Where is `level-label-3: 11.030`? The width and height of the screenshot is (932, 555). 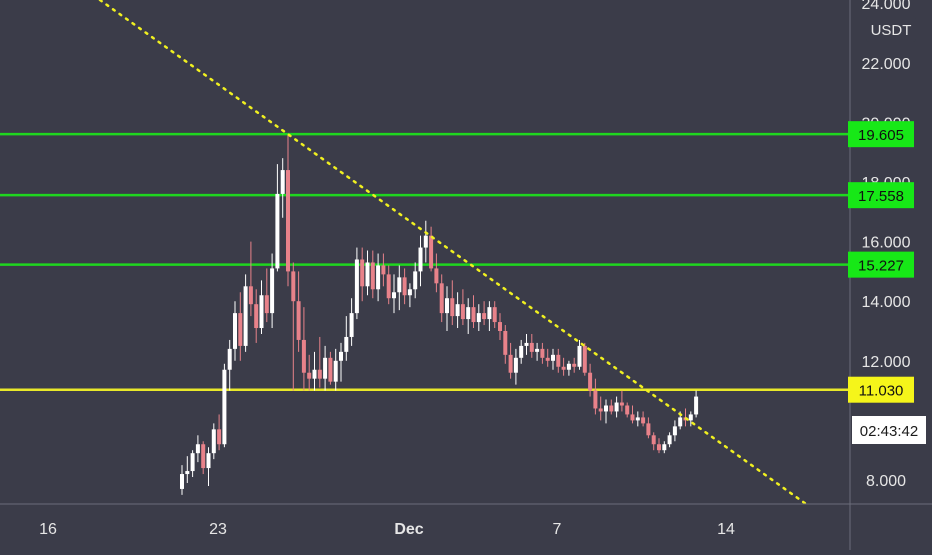
level-label-3: 11.030 is located at coordinates (881, 391).